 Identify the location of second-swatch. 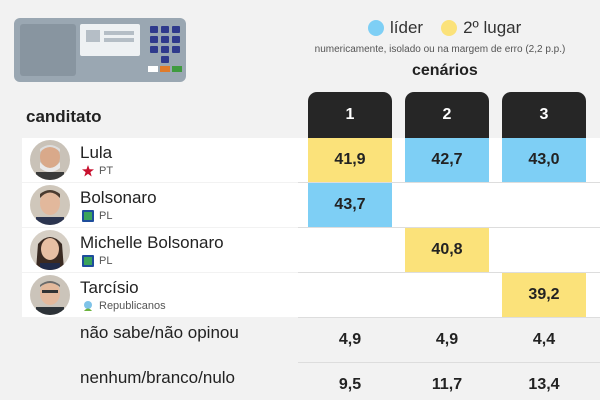
(449, 28).